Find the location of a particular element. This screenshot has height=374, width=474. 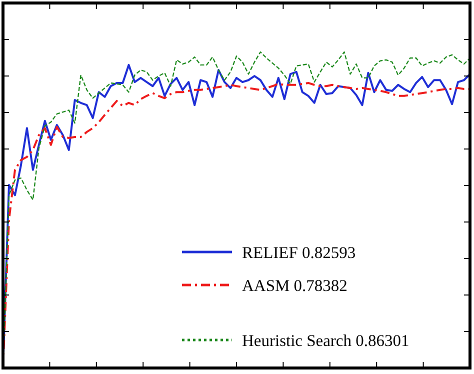

legend-label: Heuristic Search 0.86301 is located at coordinates (326, 340).